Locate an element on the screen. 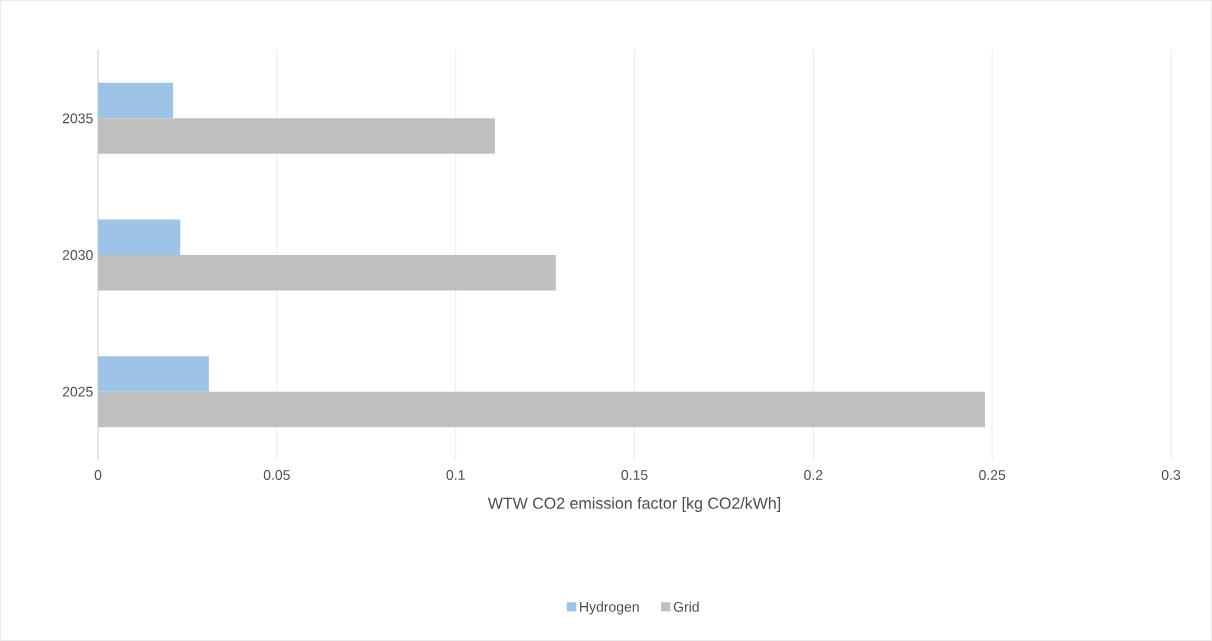  x-tick-label: 0.3 is located at coordinates (1171, 475).